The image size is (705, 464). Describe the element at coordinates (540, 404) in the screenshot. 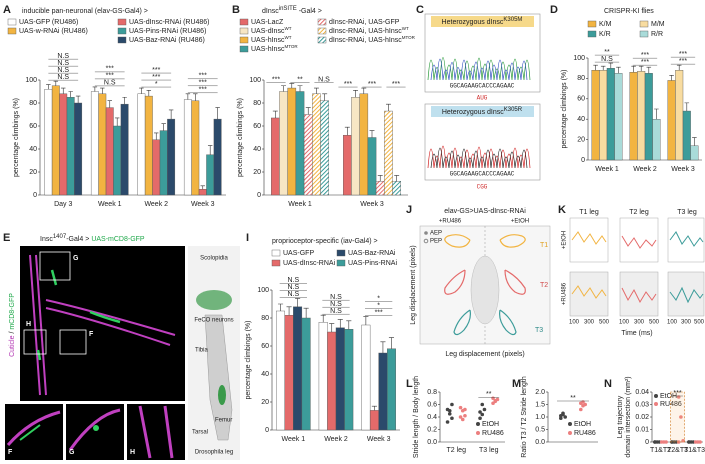

I see `y-tick-label: 1.5` at that location.